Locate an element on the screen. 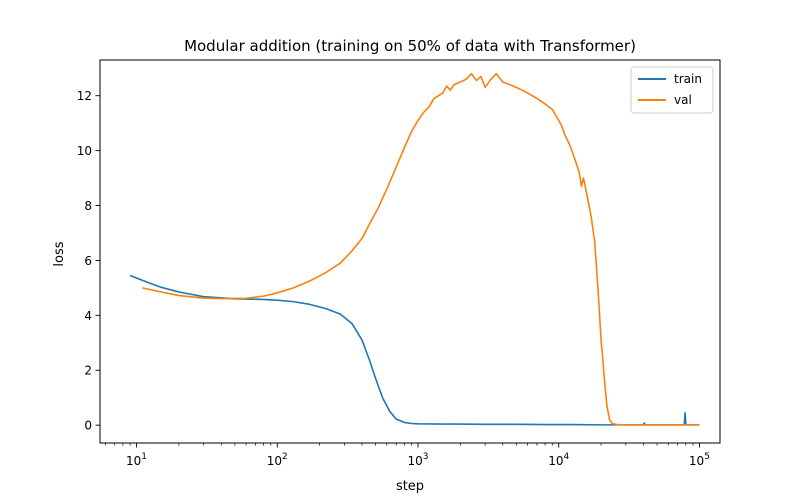 Image resolution: width=800 pixels, height=500 pixels. x-tick-label: 10³ is located at coordinates (417, 460).